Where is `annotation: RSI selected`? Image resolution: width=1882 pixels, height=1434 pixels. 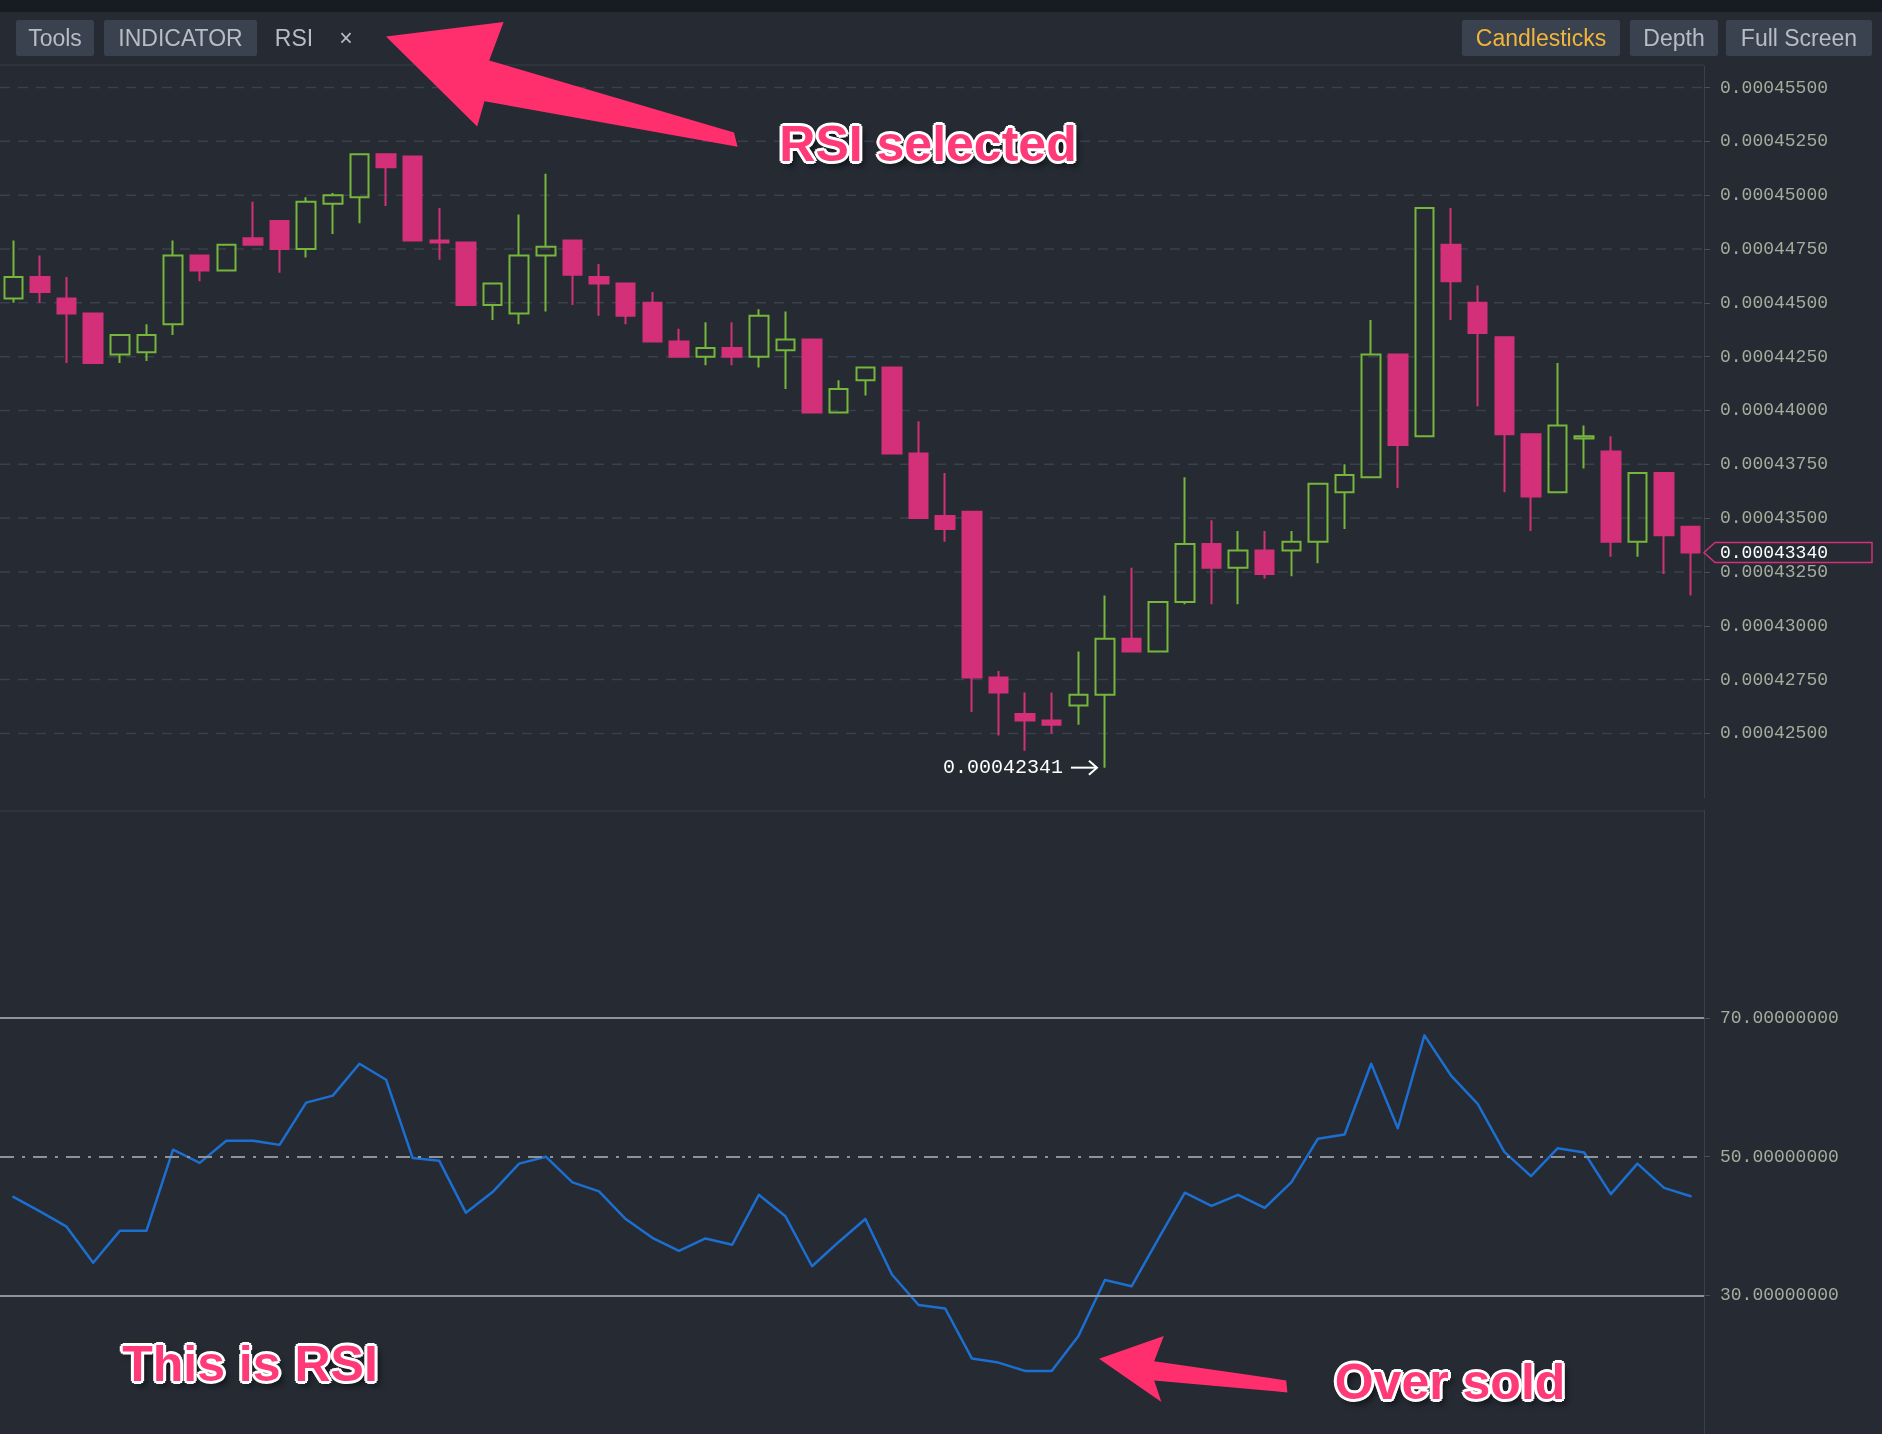
annotation: RSI selected is located at coordinates (928, 144).